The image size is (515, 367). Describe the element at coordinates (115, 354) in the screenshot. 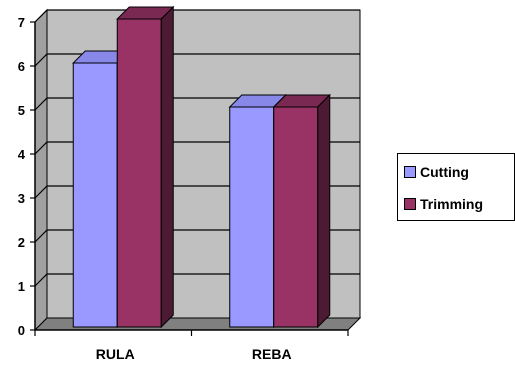

I see `x-category-label-rula: RULA` at that location.